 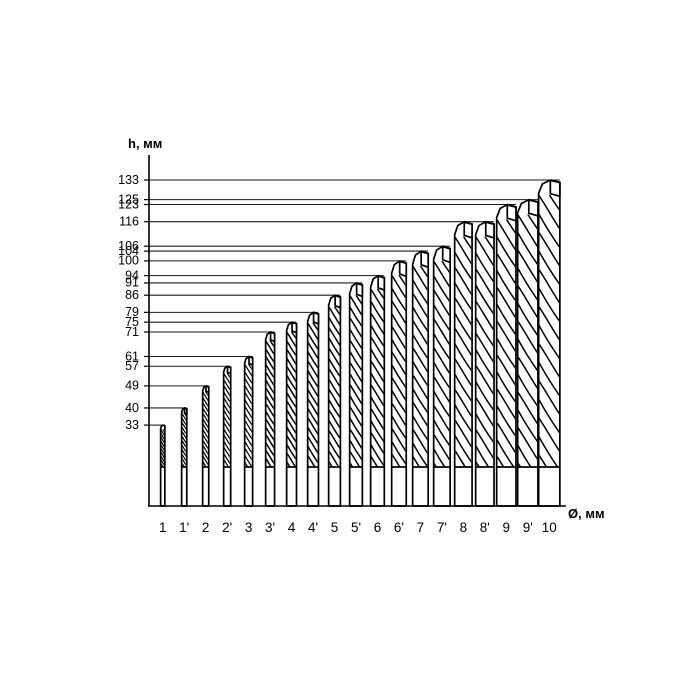 I want to click on x-tick-label: 2, so click(x=206, y=527).